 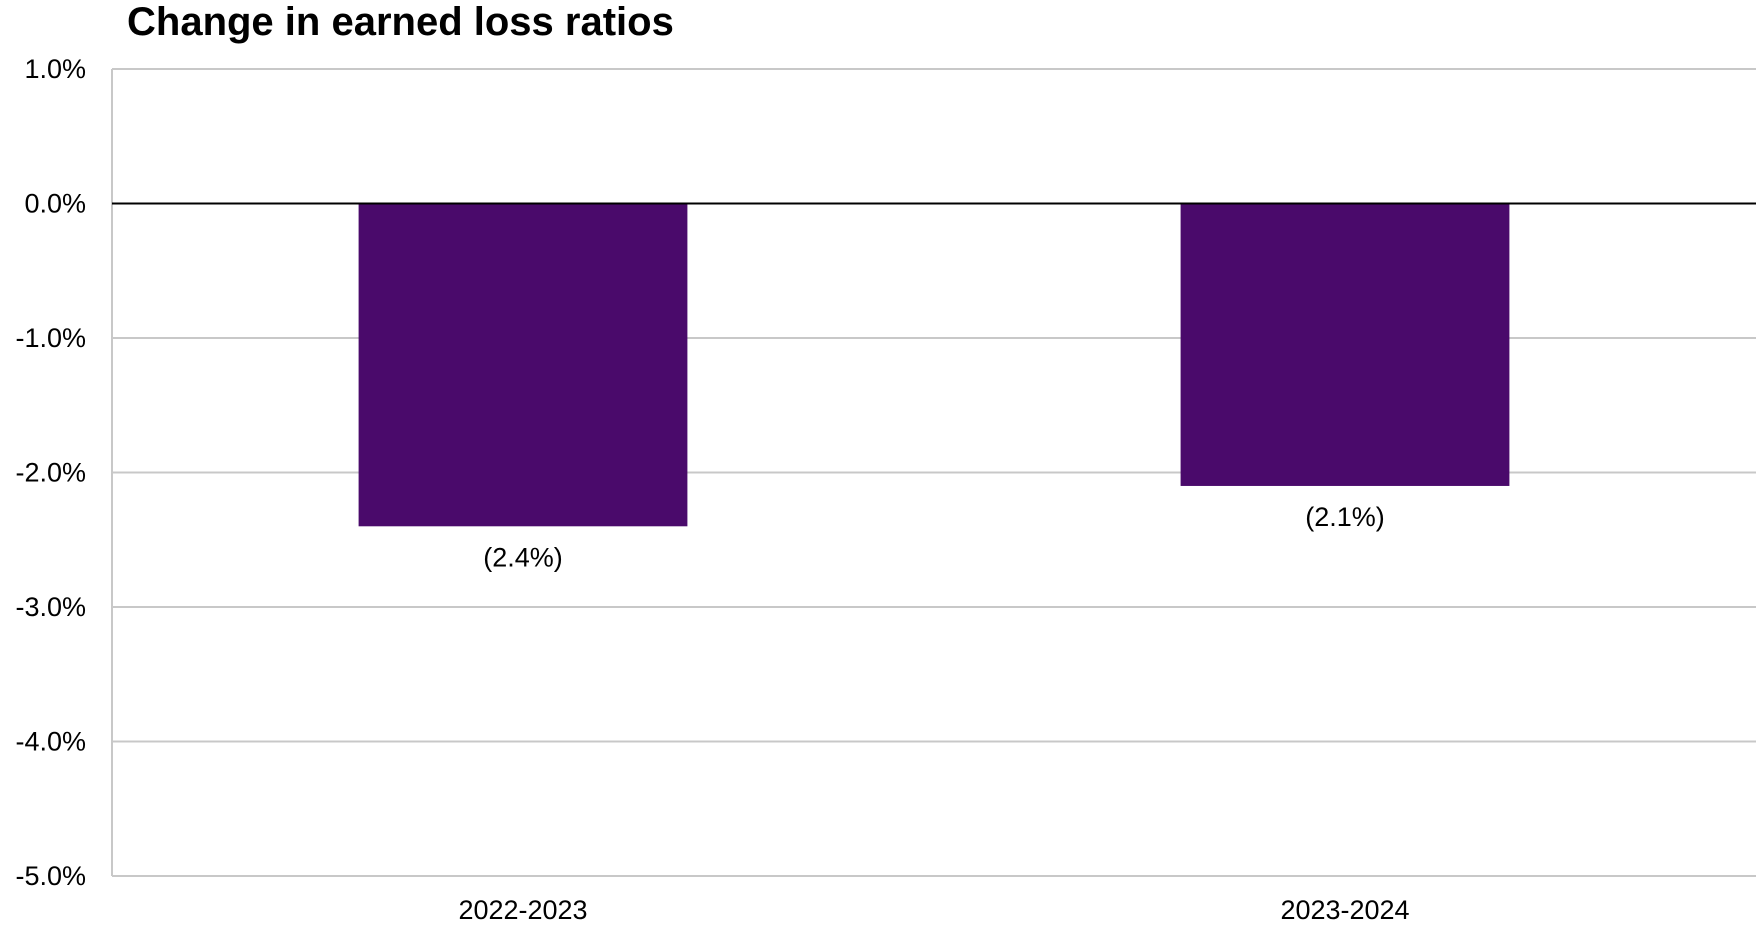 I want to click on x-tick-label: 2022-2023, so click(x=522, y=910).